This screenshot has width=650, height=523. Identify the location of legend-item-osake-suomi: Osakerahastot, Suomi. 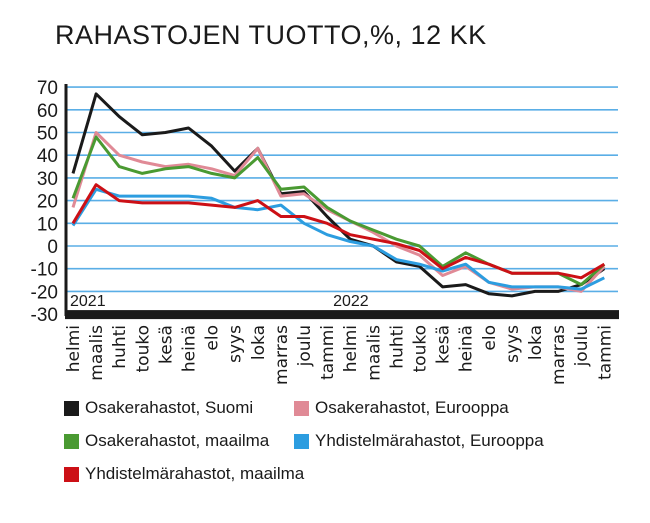
(158, 408).